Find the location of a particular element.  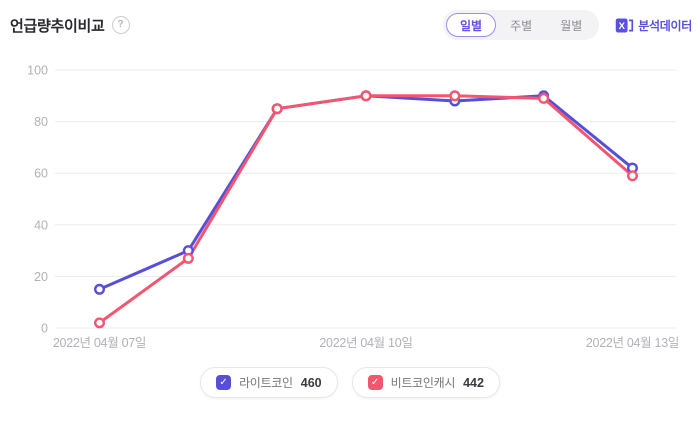

y-axis-tick-label: 0 is located at coordinates (44, 329).